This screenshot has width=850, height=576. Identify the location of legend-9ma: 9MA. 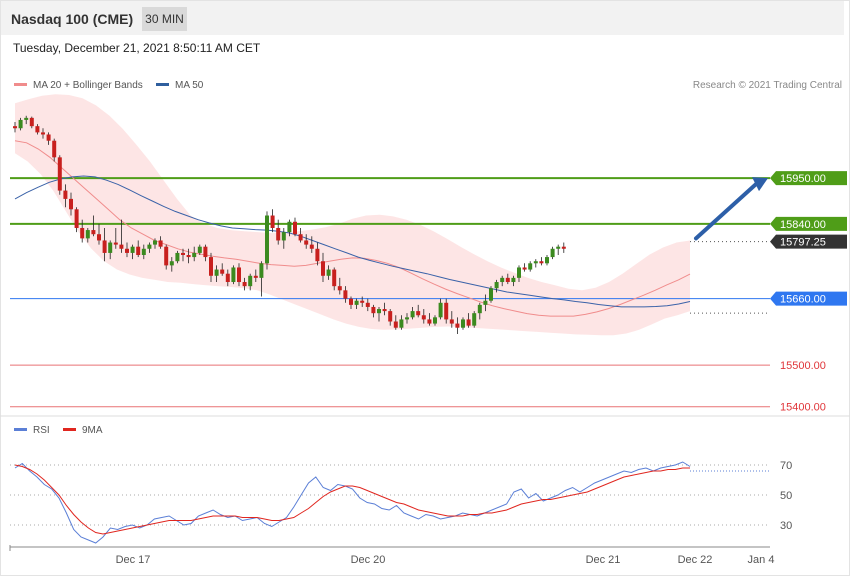
(83, 430).